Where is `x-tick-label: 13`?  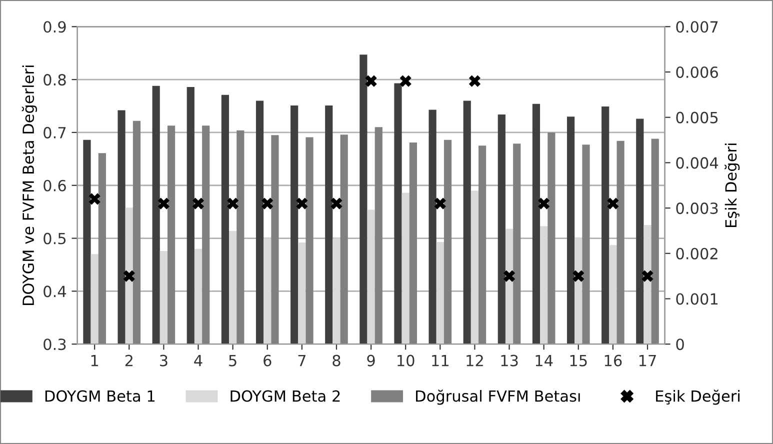
x-tick-label: 13 is located at coordinates (509, 360).